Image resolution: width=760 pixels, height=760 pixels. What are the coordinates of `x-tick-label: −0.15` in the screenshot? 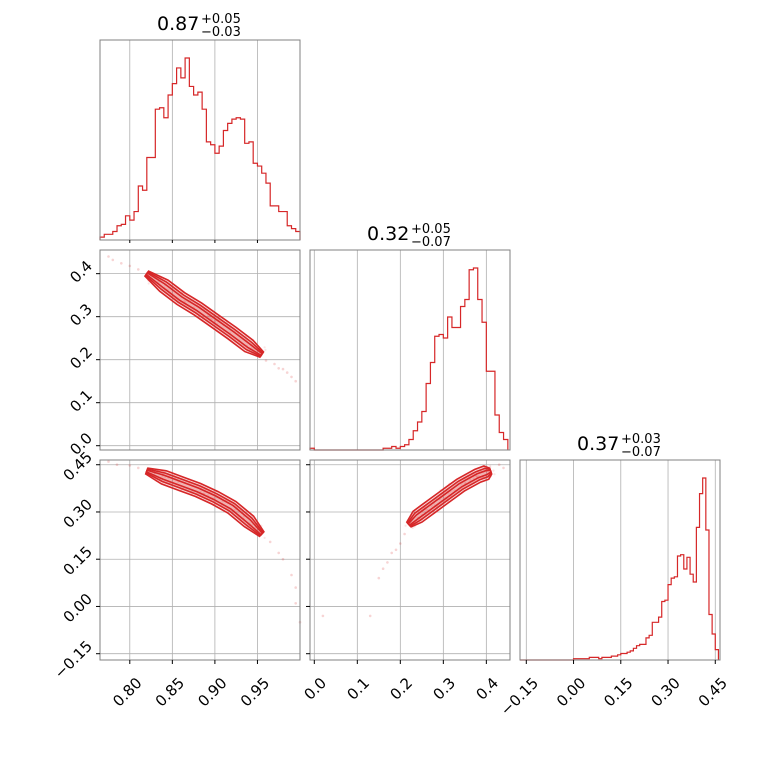 It's located at (519, 696).